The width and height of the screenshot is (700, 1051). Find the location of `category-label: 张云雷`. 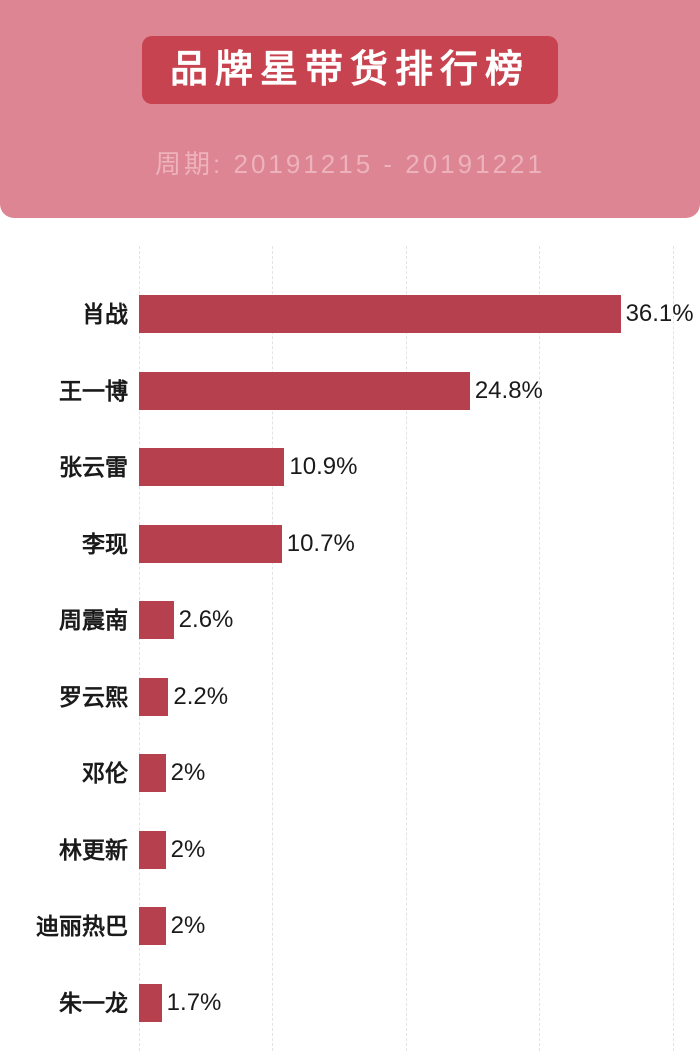

category-label: 张云雷 is located at coordinates (93, 467).